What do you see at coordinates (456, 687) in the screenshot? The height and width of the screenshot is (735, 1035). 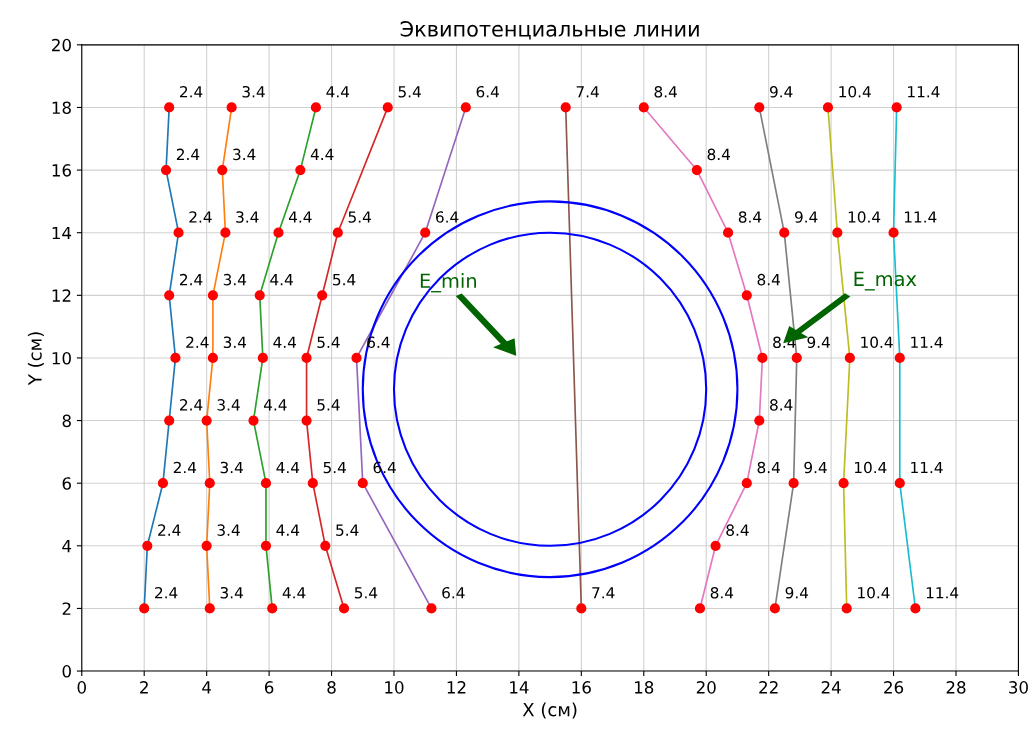 I see `x-tick-label: 12` at bounding box center [456, 687].